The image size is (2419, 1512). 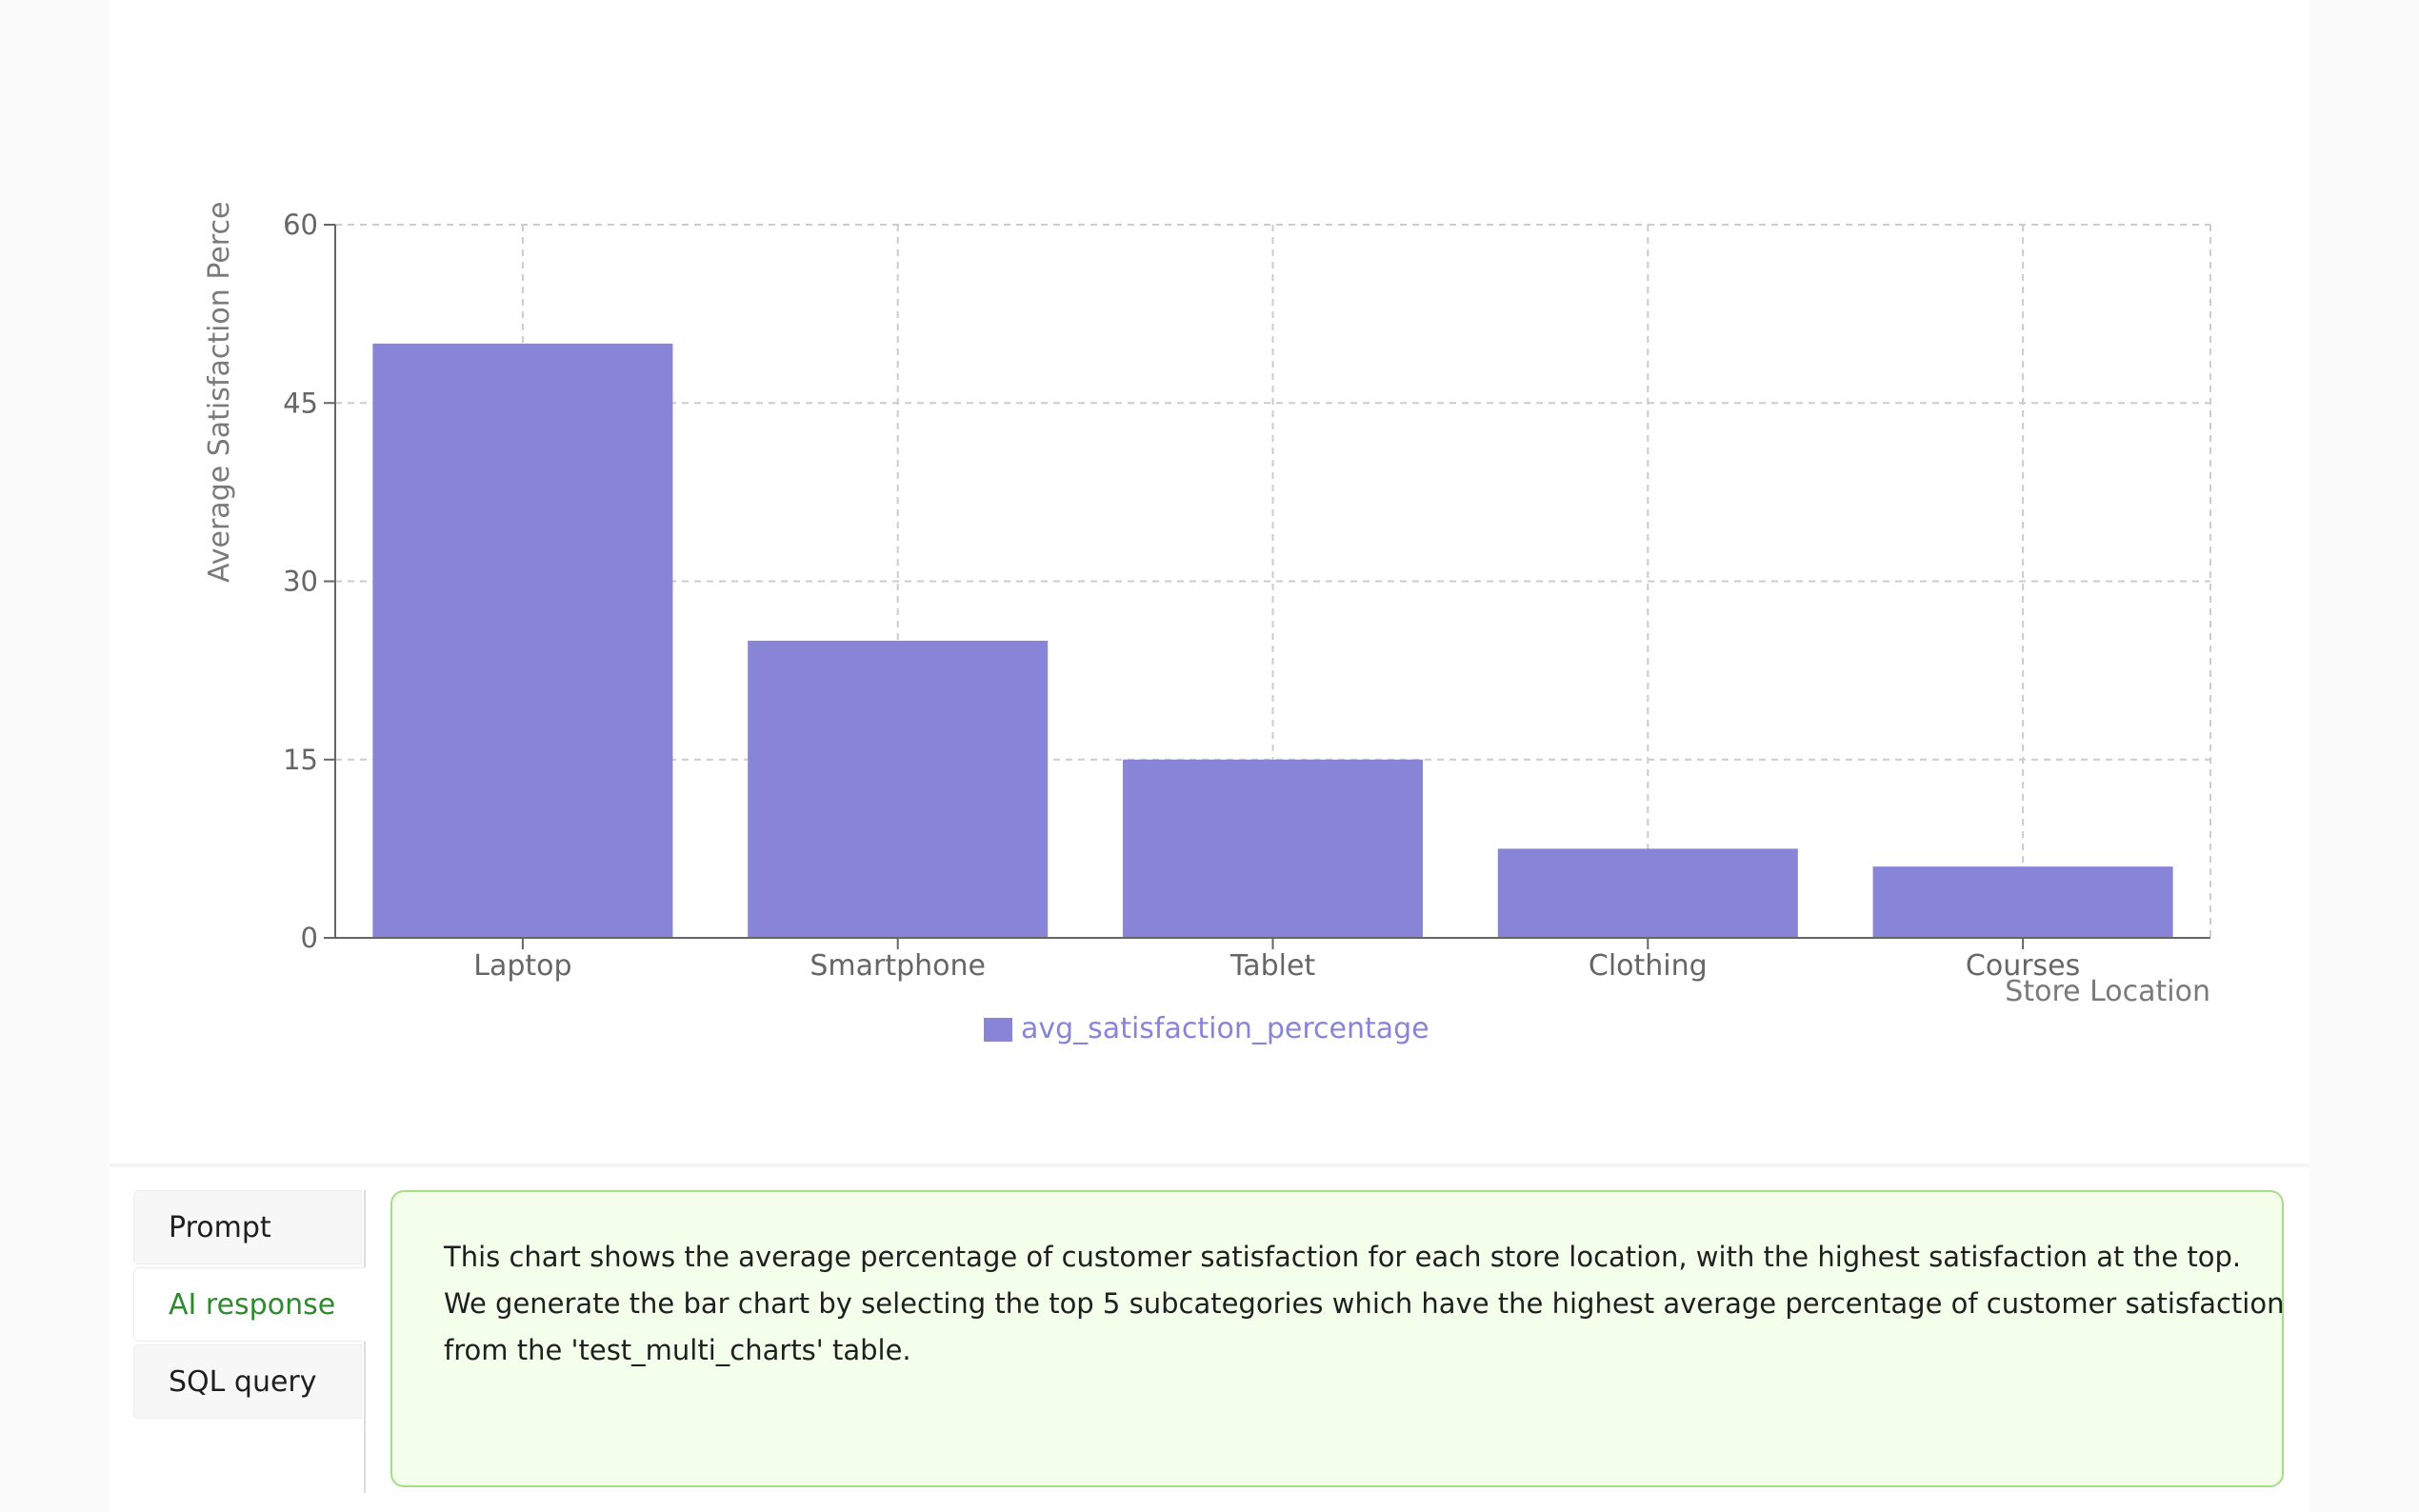 What do you see at coordinates (522, 966) in the screenshot?
I see `x-tick-label: Laptop` at bounding box center [522, 966].